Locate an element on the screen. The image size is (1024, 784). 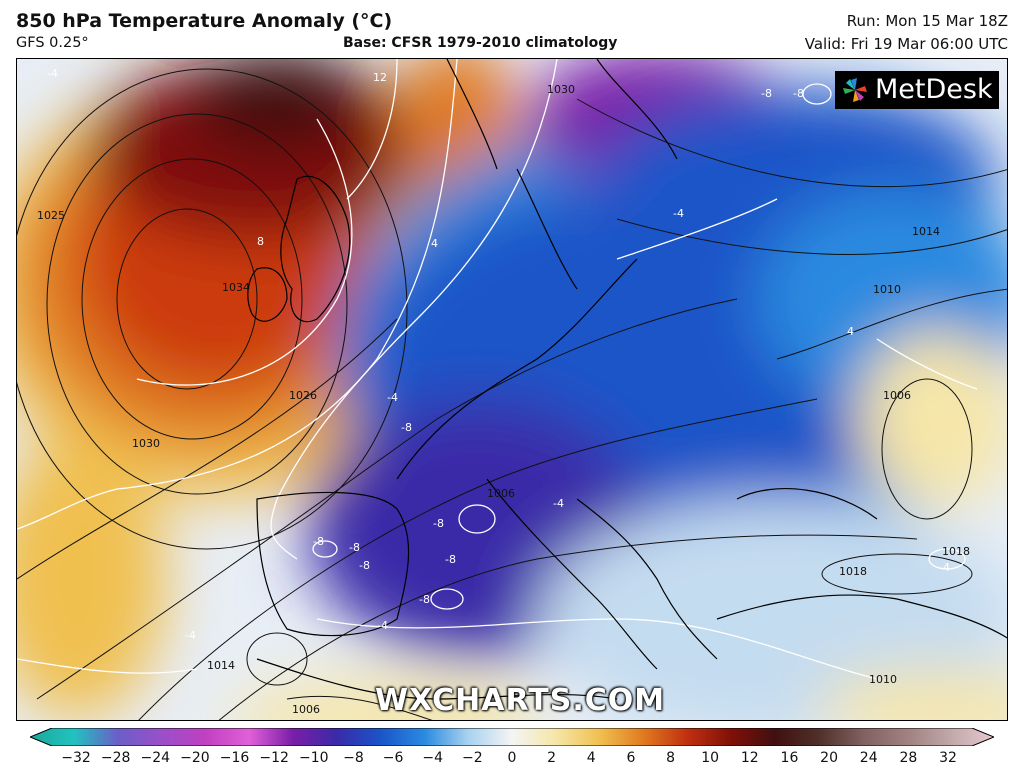
wxcharts-watermark: WXCHARTS.COM is located at coordinates (520, 700).